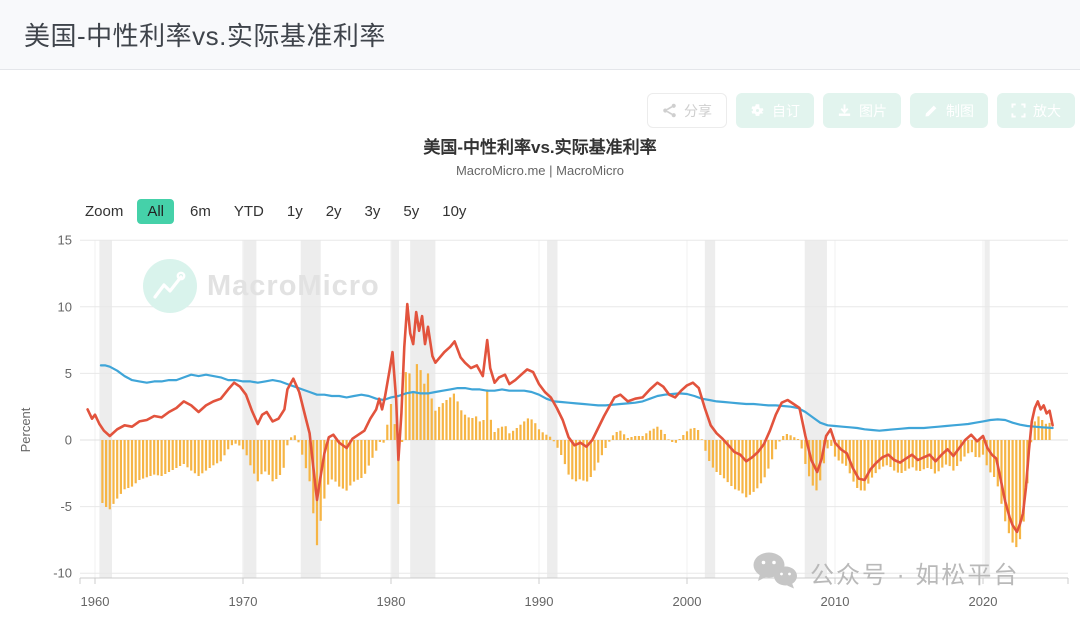  What do you see at coordinates (540, 170) in the screenshot?
I see `chart-subtitle: MacroMicro.me | MacroMicro` at bounding box center [540, 170].